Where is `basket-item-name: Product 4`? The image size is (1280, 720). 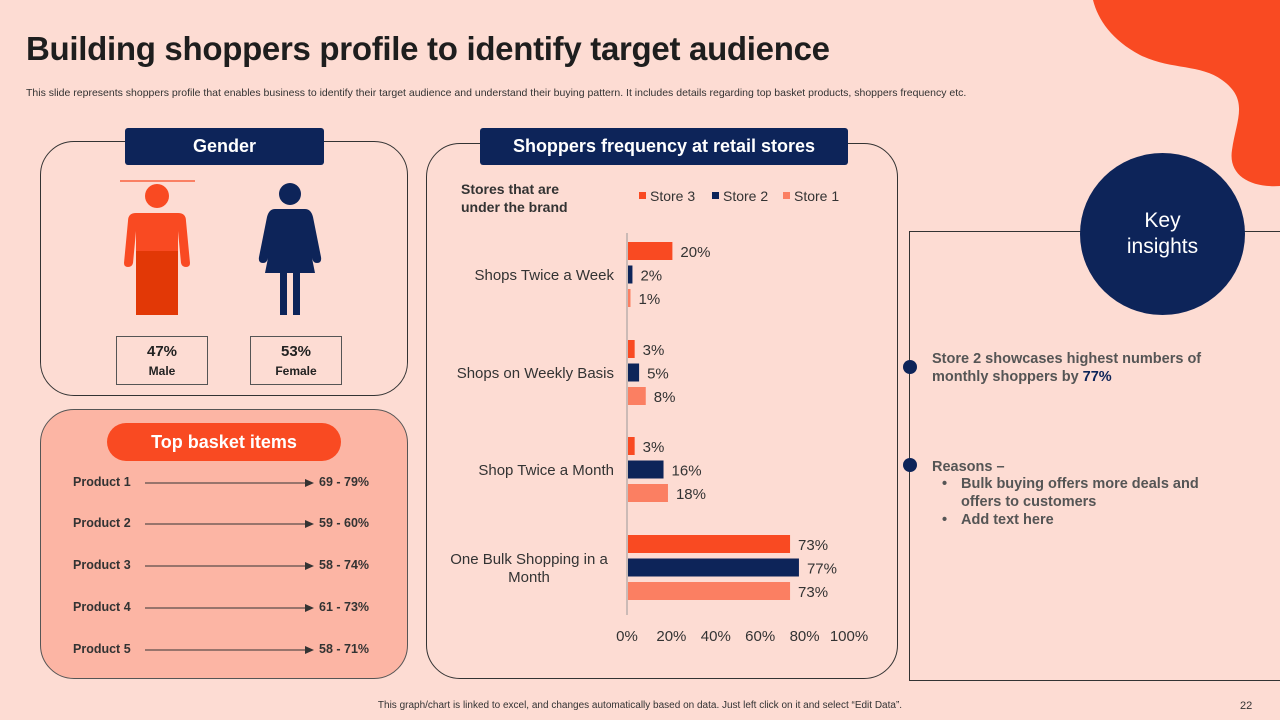 basket-item-name: Product 4 is located at coordinates (102, 607).